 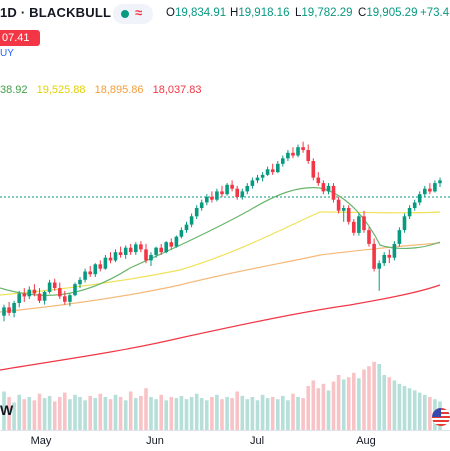 I want to click on buy-label: UY, so click(x=7, y=53).